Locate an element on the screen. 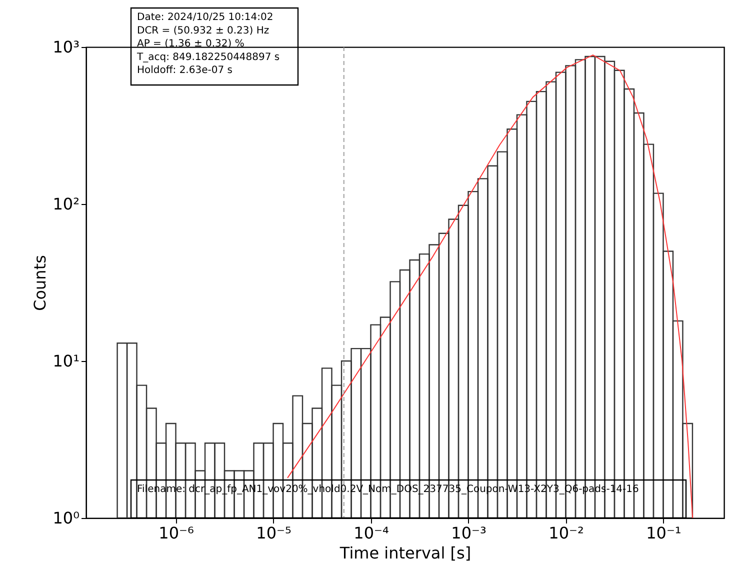  x-axis-title: Time interval [s] is located at coordinates (405, 553).